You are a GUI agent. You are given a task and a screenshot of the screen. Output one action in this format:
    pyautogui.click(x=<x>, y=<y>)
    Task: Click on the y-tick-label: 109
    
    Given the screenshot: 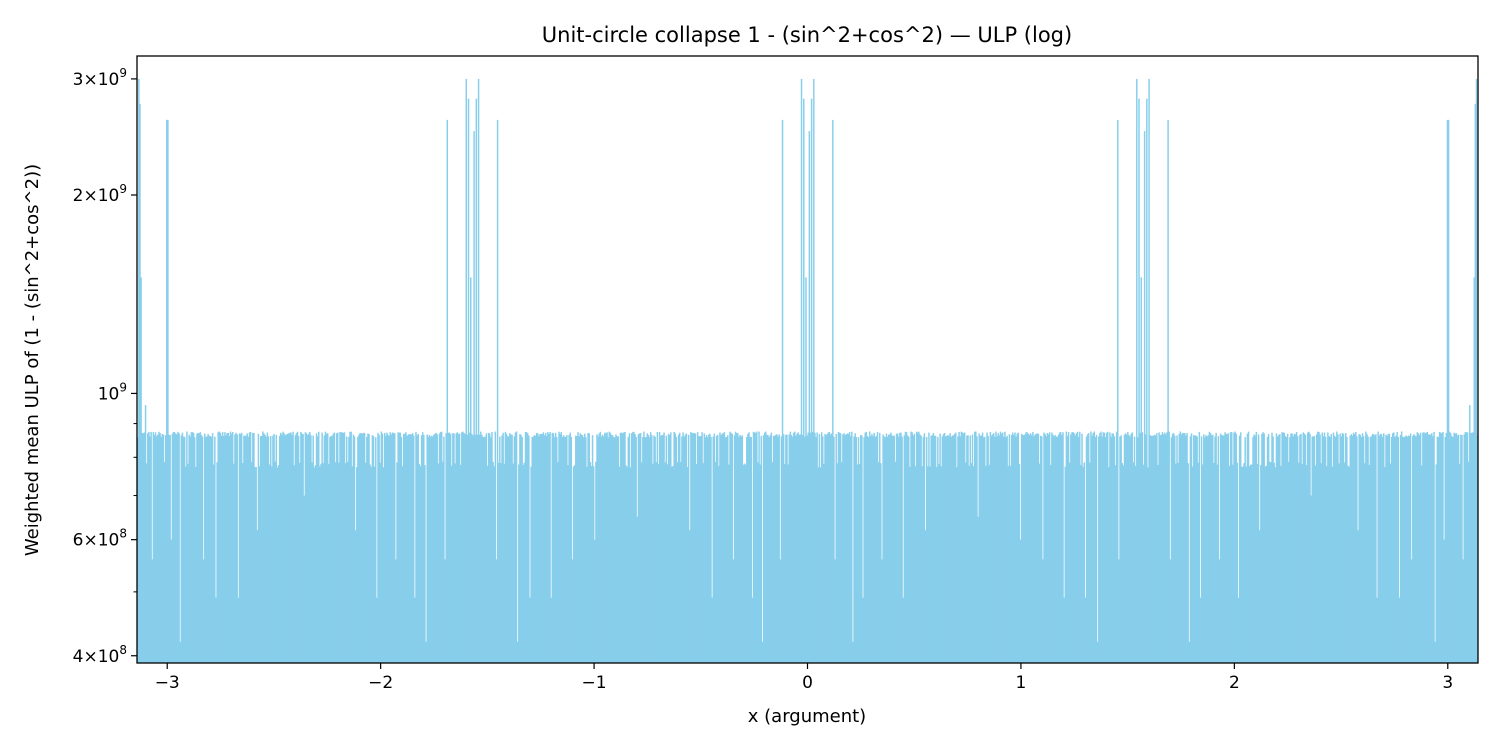 What is the action you would take?
    pyautogui.click(x=112, y=392)
    